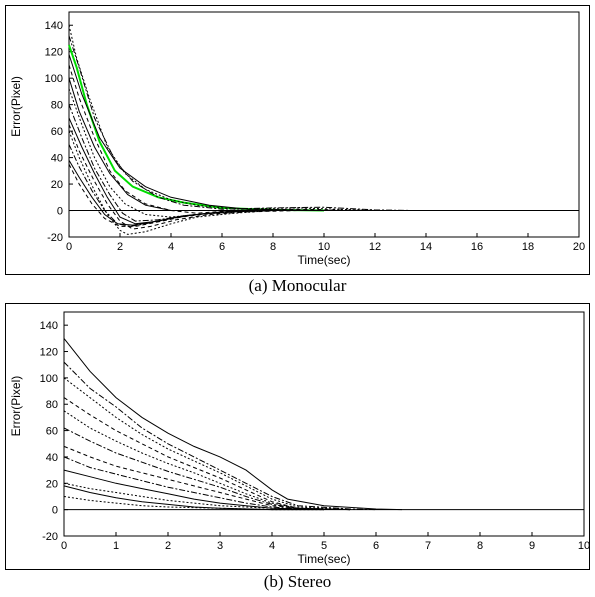 This screenshot has height=597, width=595. I want to click on stereo-y-tick-label: 40, so click(52, 458).